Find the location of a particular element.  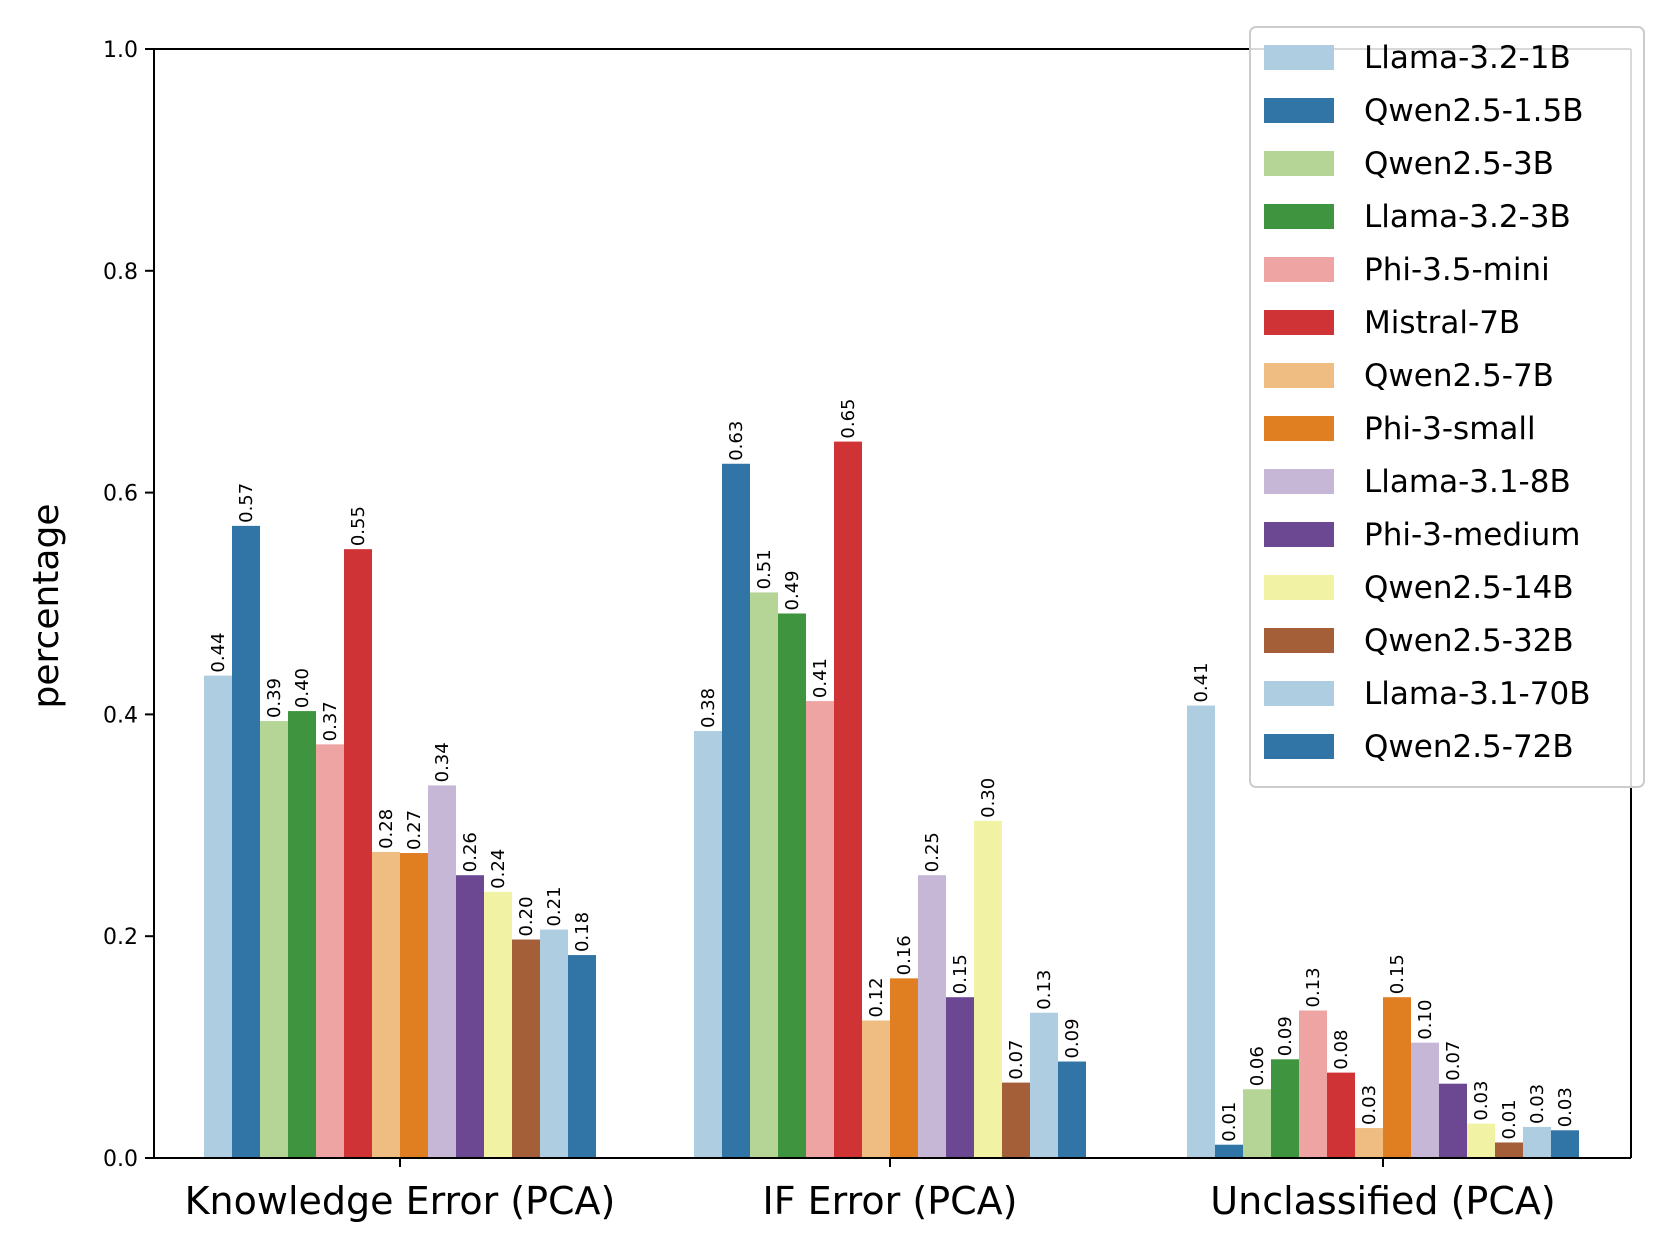

legend-label: Qwen2.5-3B is located at coordinates (1459, 164).